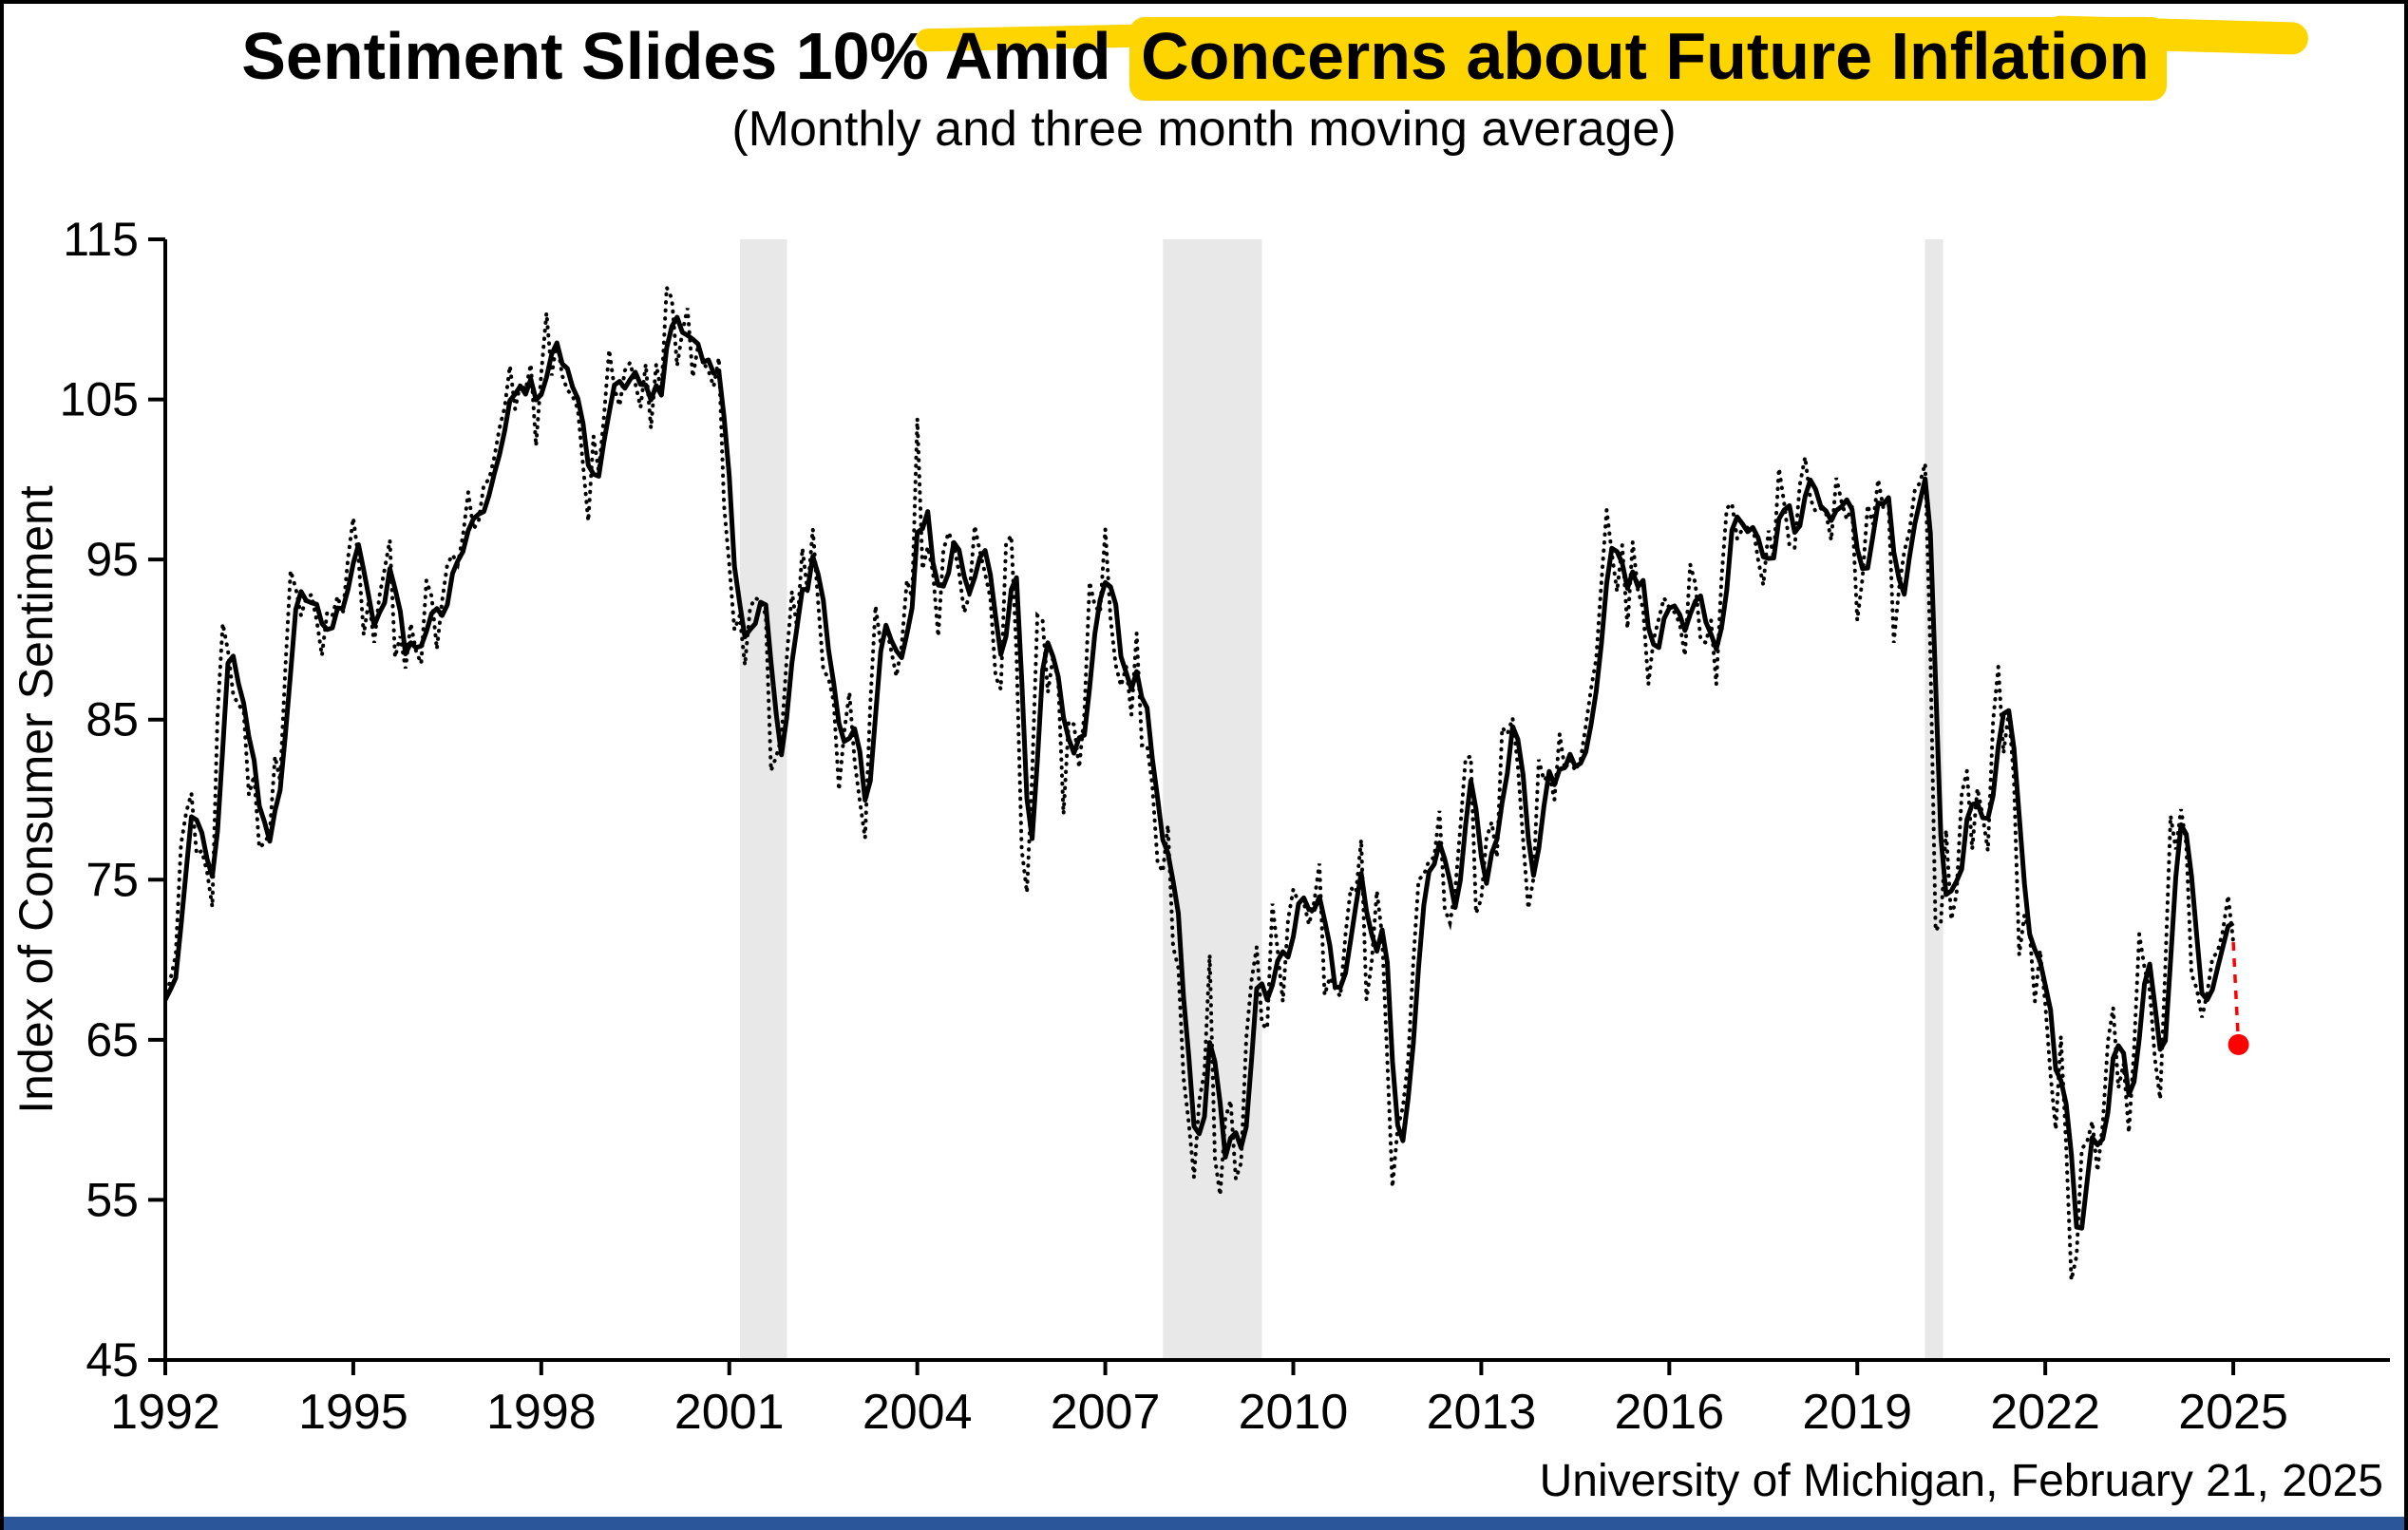 The height and width of the screenshot is (1530, 2408). Describe the element at coordinates (112, 1360) in the screenshot. I see `y-tick-label: 45` at that location.